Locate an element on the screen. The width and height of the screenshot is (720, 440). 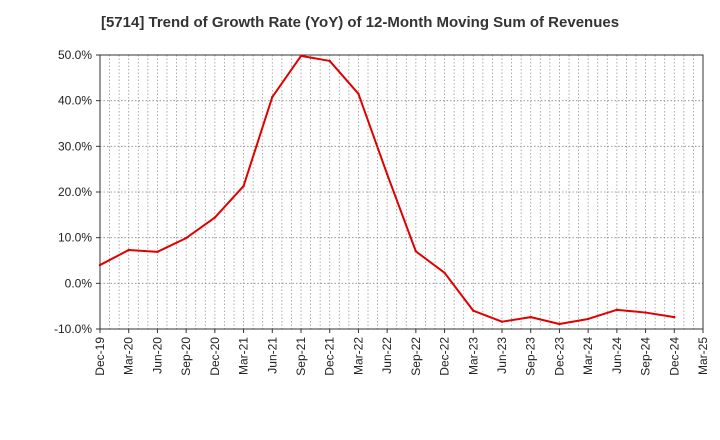
x-tick-label: Dec-19 is located at coordinates (100, 356).